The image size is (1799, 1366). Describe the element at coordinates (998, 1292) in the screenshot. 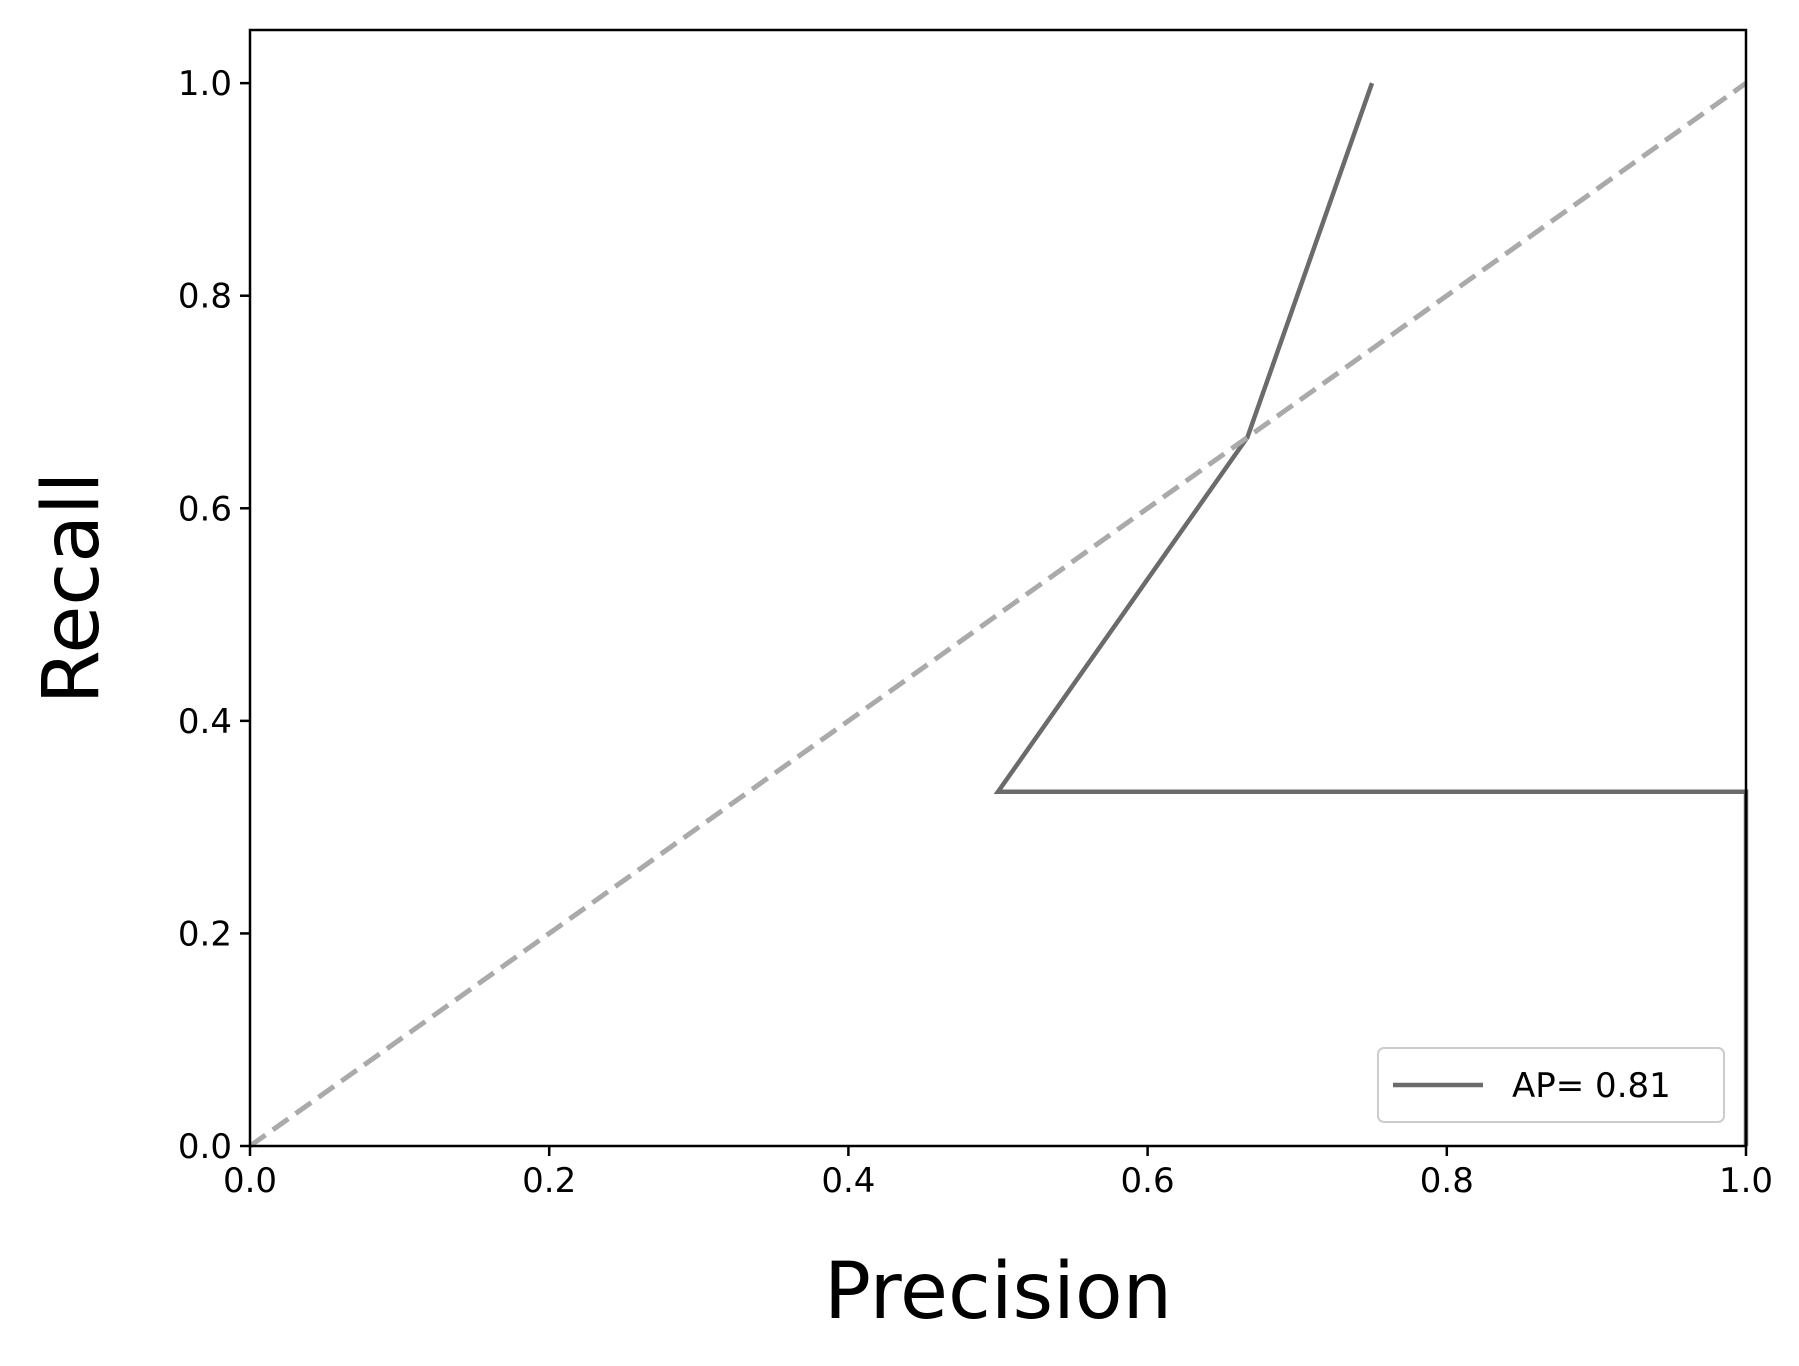

I see `x-axis-title: Precision` at that location.